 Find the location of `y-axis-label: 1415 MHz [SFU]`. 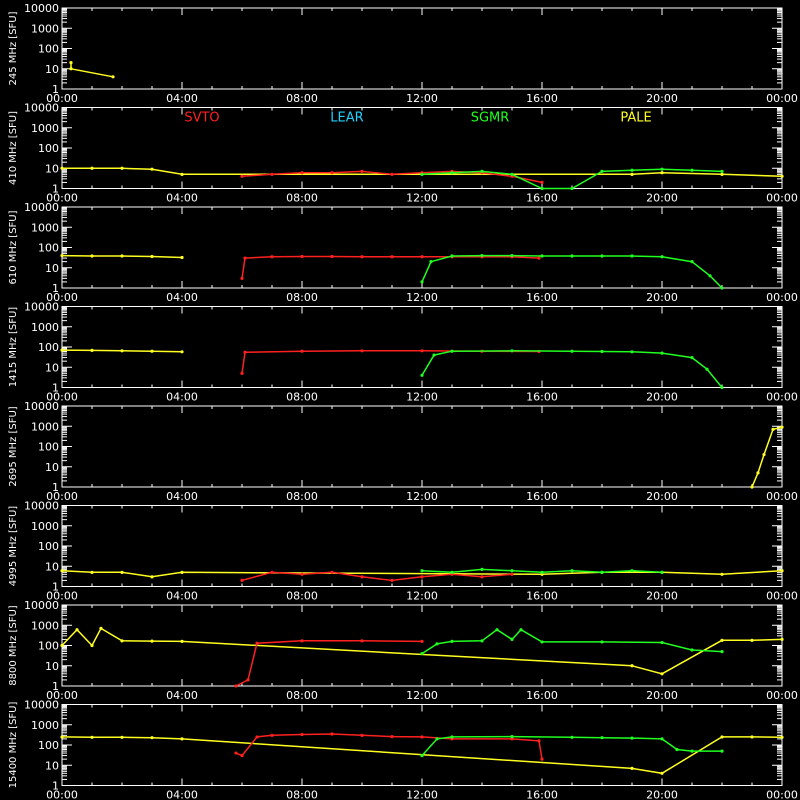

y-axis-label: 1415 MHz [SFU] is located at coordinates (13, 347).